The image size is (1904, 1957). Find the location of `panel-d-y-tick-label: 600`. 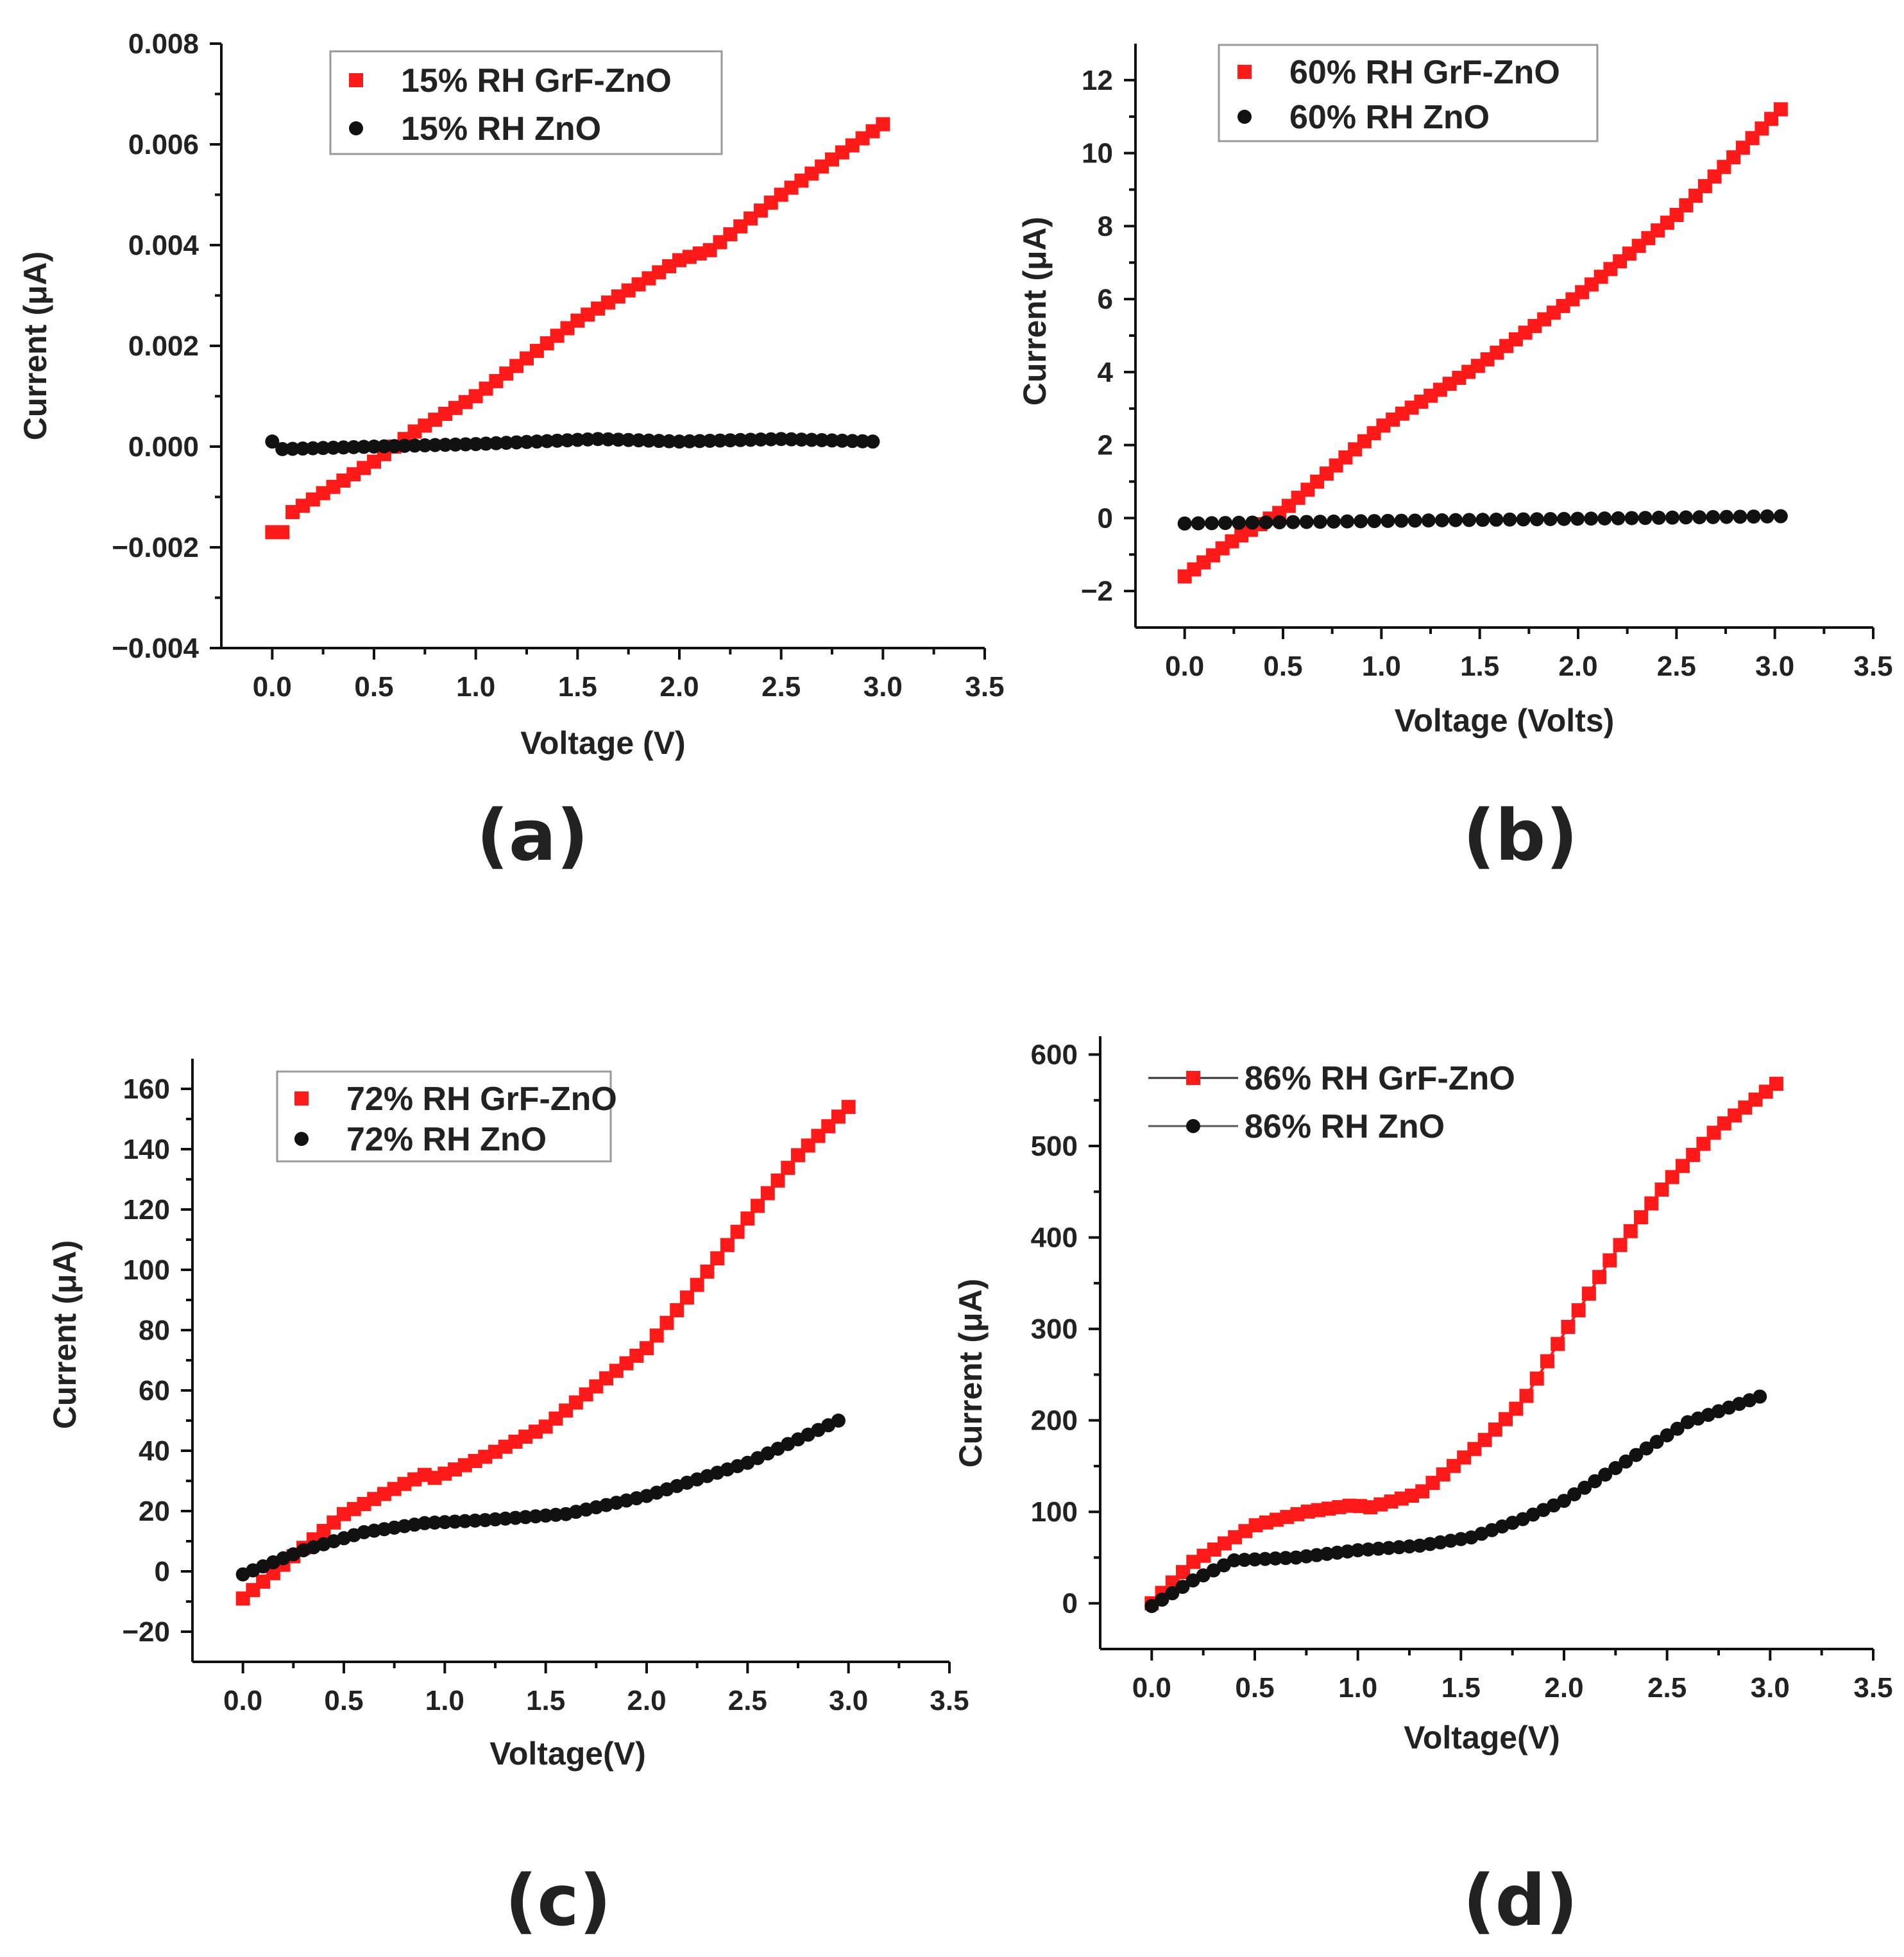

panel-d-y-tick-label: 600 is located at coordinates (1054, 1055).